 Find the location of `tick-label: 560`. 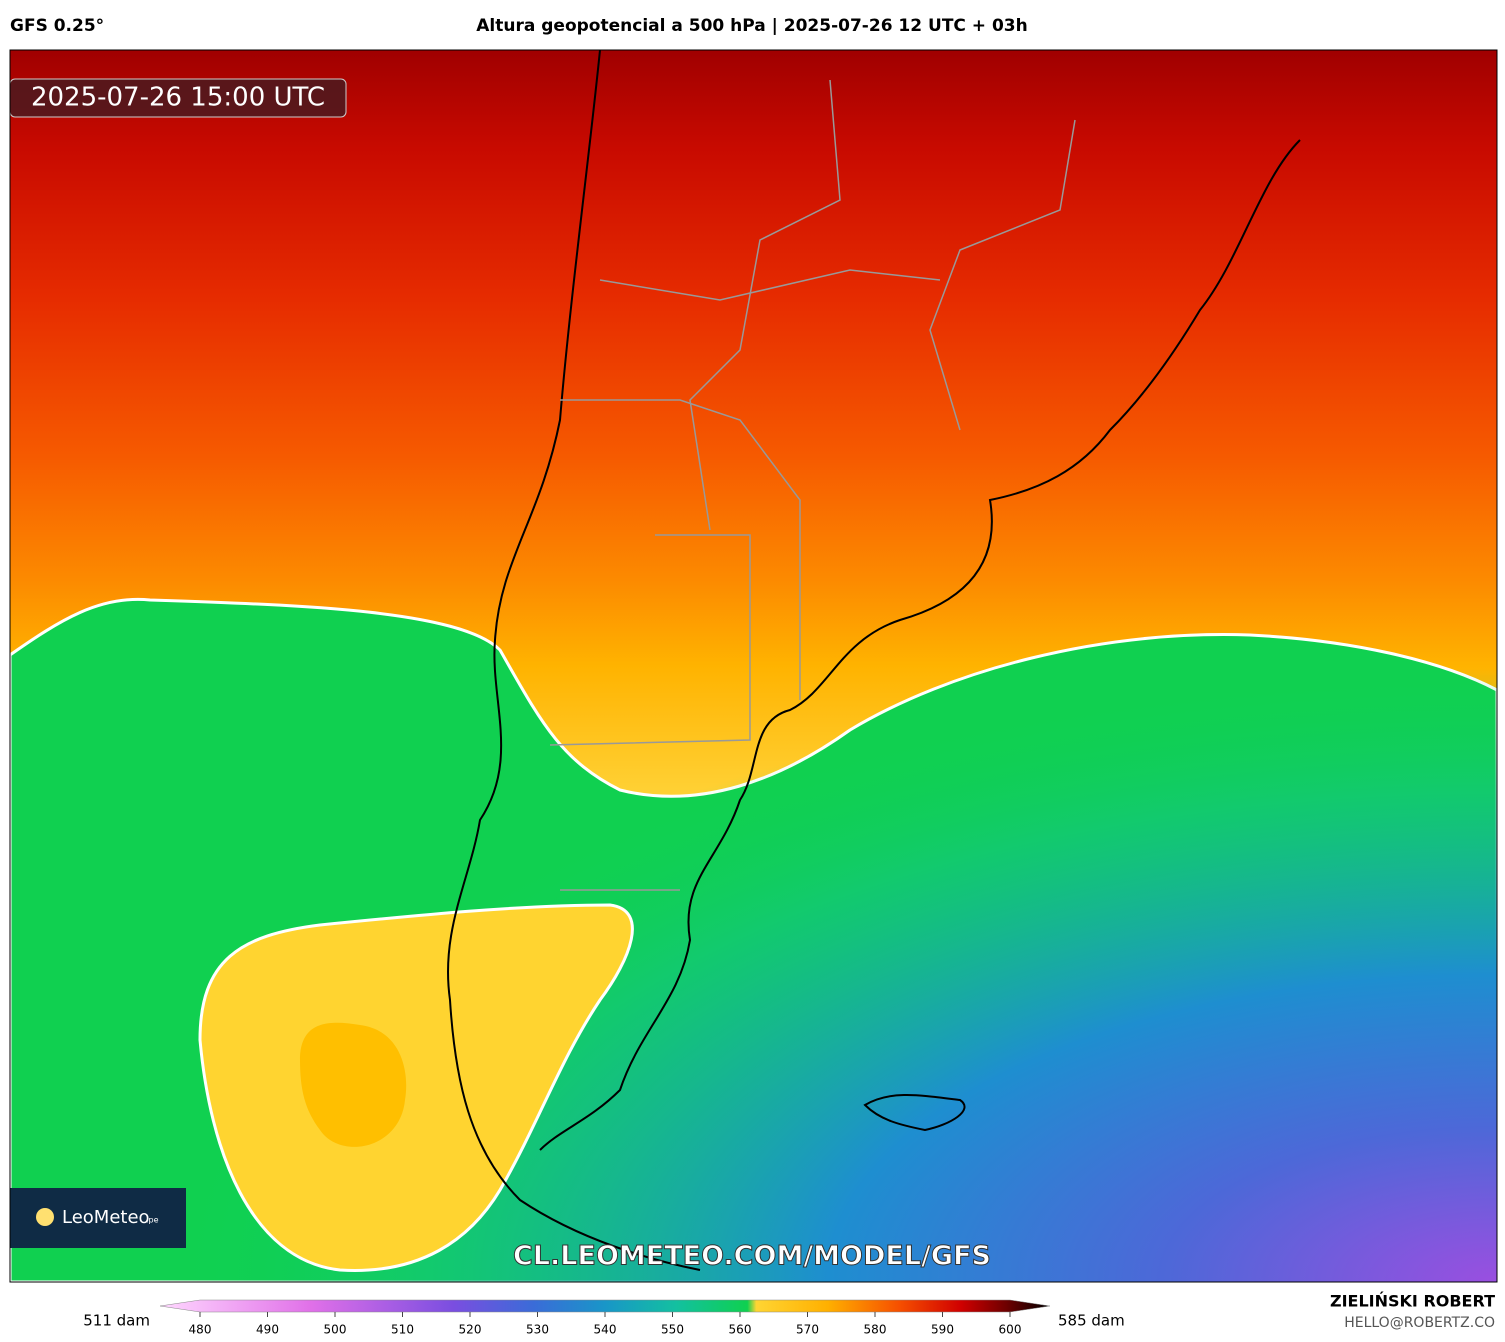

tick-label: 560 is located at coordinates (740, 1330).